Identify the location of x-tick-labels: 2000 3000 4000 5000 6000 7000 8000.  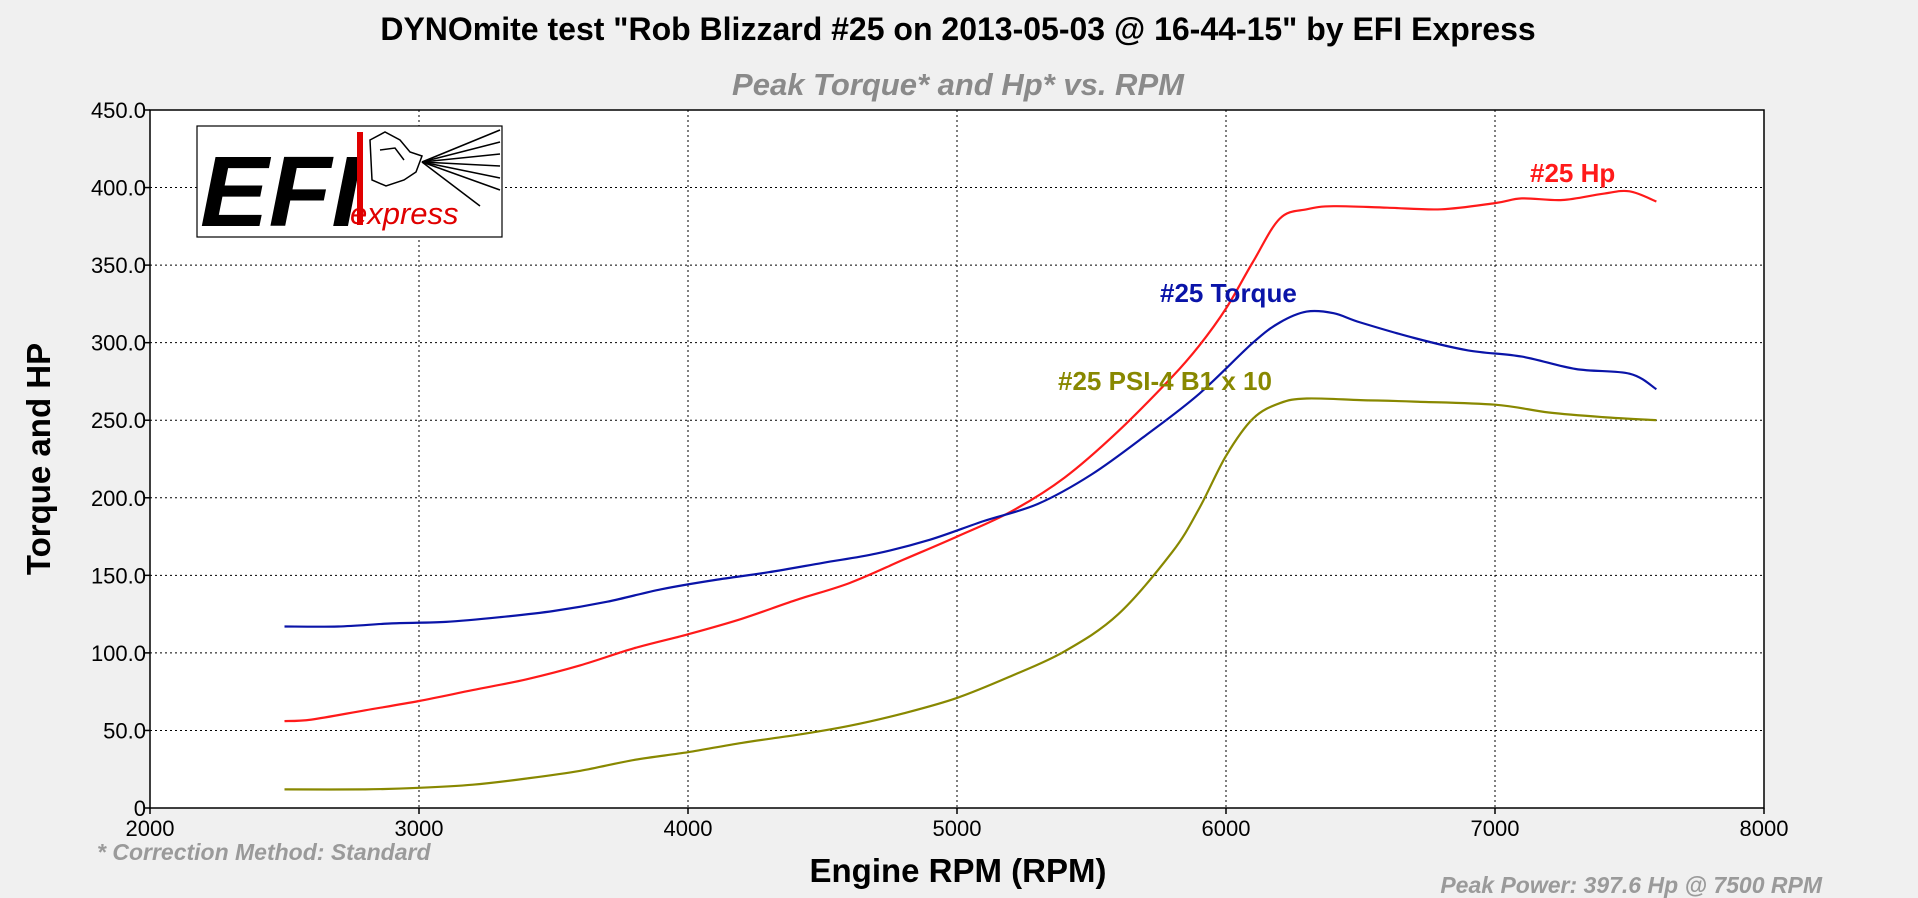
(957, 824).